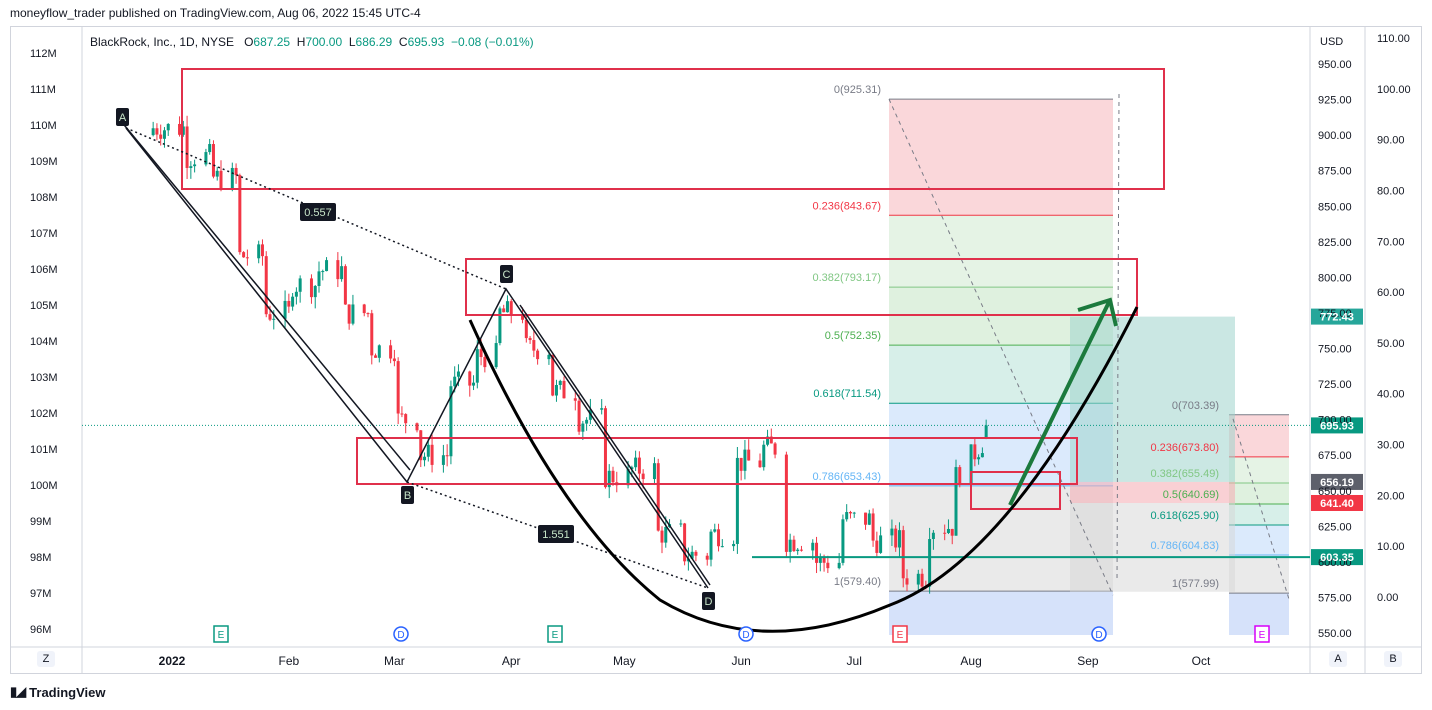 The image size is (1432, 710). Describe the element at coordinates (1335, 634) in the screenshot. I see `price-tick: 550.00` at that location.